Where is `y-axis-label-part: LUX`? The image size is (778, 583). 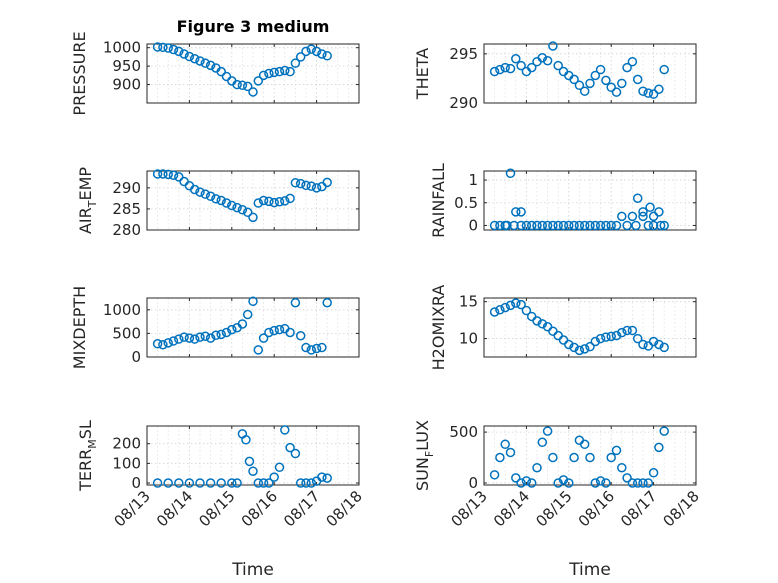
y-axis-label-part: LUX is located at coordinates (422, 435).